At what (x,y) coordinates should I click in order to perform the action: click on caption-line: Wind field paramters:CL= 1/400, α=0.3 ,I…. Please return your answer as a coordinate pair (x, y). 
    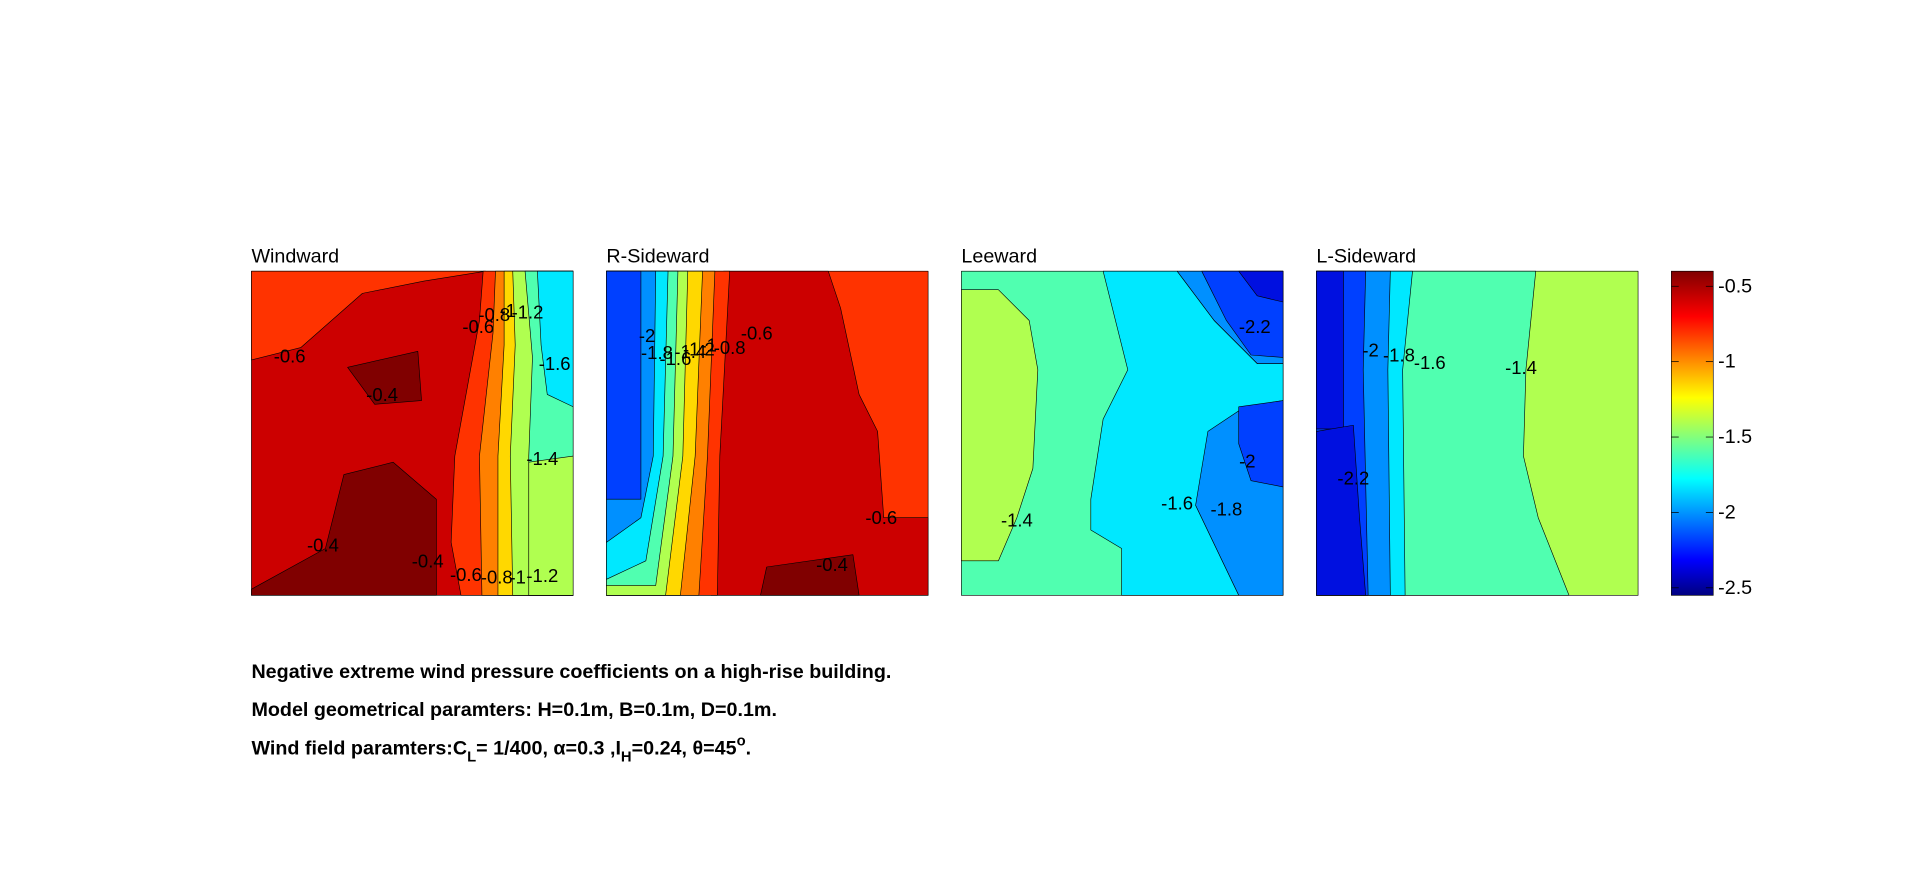
    Looking at the image, I should click on (501, 750).